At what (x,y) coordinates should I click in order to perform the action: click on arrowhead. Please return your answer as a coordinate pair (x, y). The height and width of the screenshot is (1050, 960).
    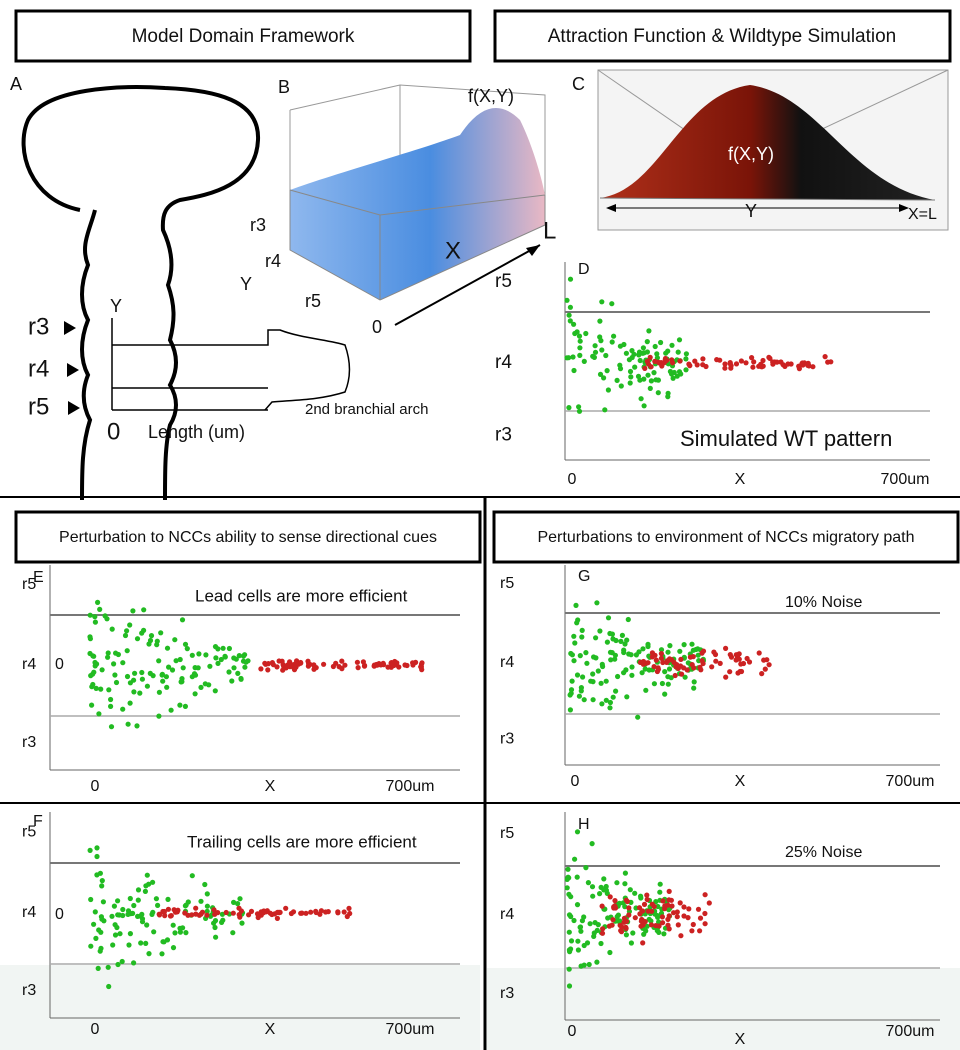
    Looking at the image, I should click on (533, 250).